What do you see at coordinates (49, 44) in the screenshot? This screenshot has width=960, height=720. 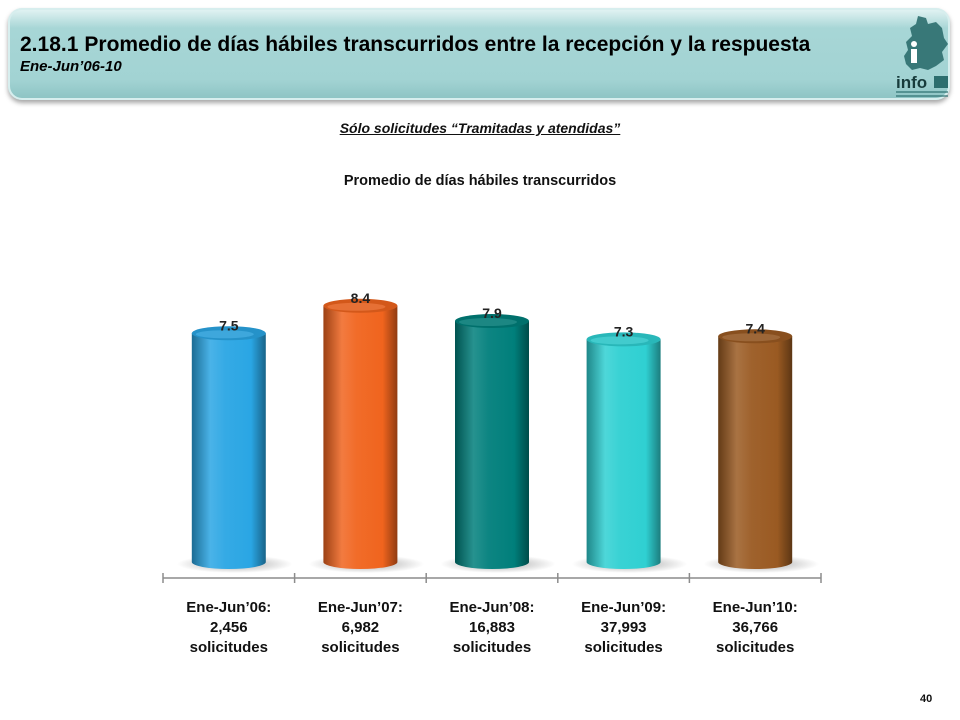 I see `section-number: 2.18.1` at bounding box center [49, 44].